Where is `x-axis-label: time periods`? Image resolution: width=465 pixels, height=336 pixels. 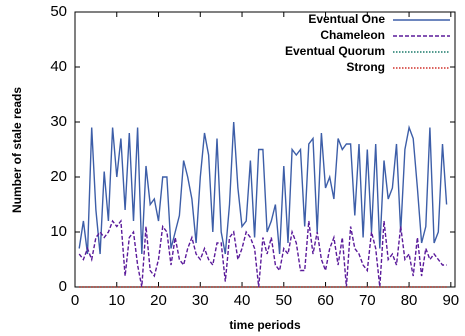
x-axis-label: time periods is located at coordinates (265, 325).